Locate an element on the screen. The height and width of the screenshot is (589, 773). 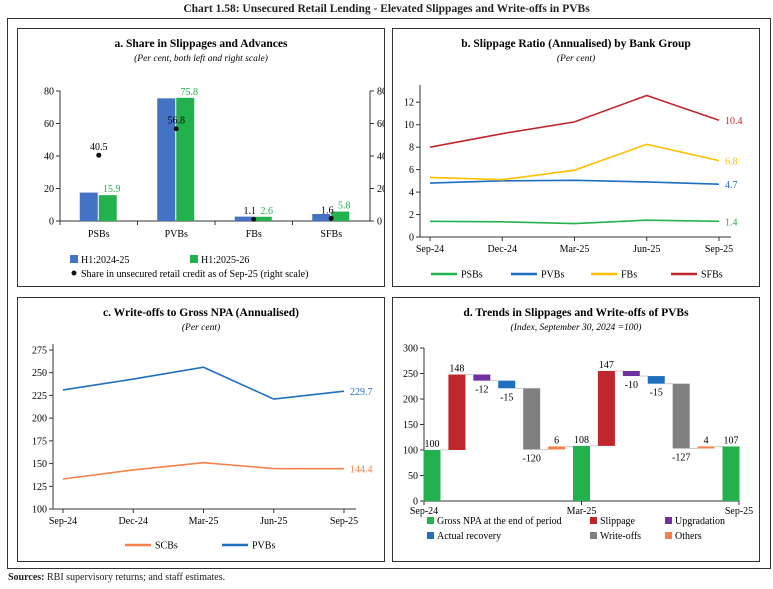
end-data-label: 229.7 is located at coordinates (361, 392).